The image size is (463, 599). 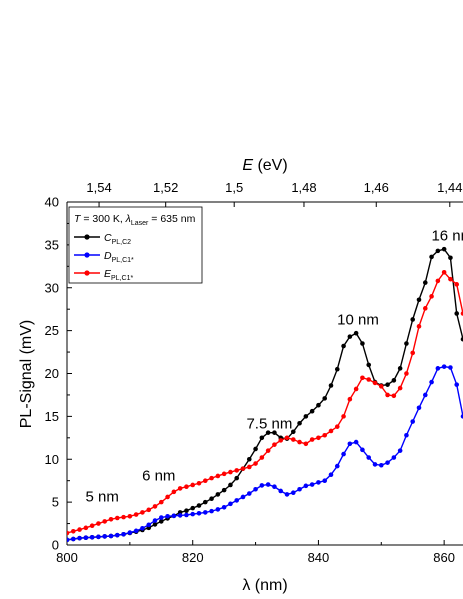 What do you see at coordinates (269, 423) in the screenshot?
I see `annotation-2: 7.5 nm` at bounding box center [269, 423].